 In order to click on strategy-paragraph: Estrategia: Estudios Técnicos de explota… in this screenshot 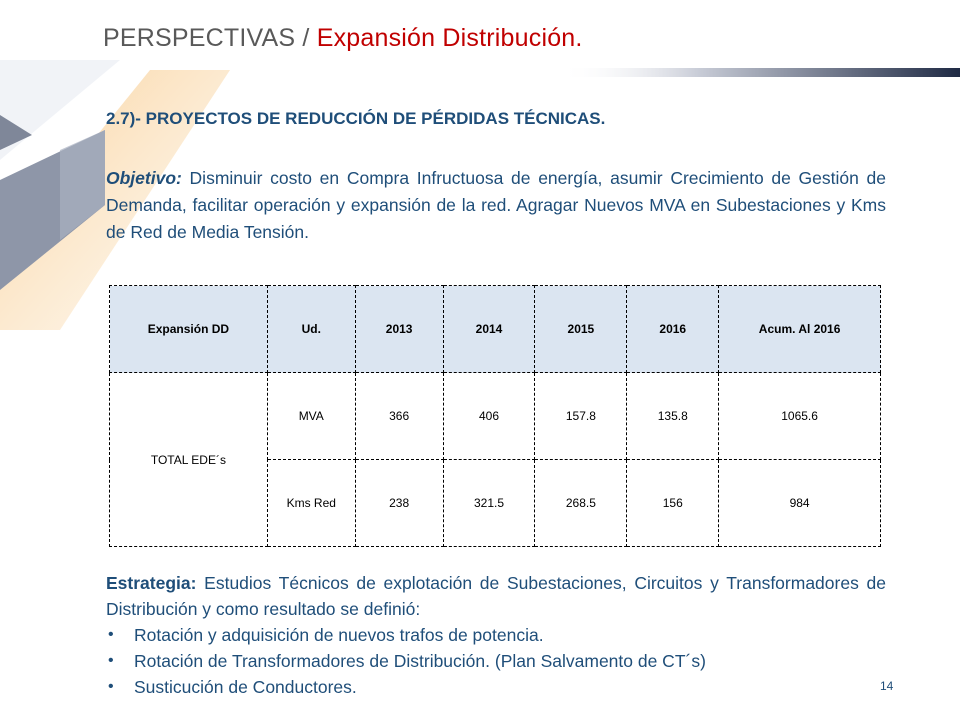, I will do `click(496, 596)`.